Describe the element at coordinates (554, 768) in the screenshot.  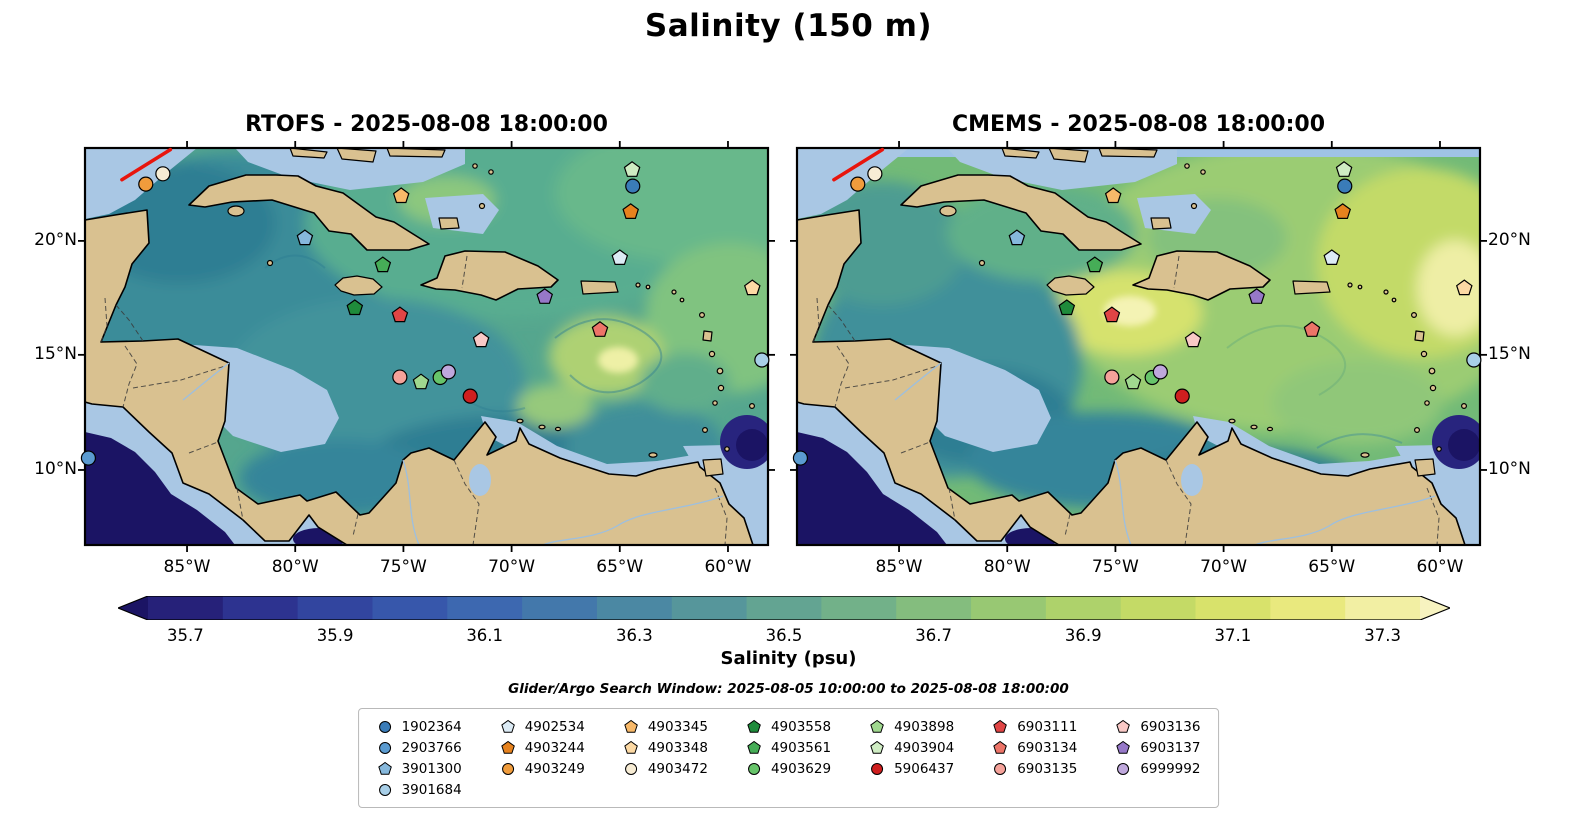
I see `legend-label: 4903249` at that location.